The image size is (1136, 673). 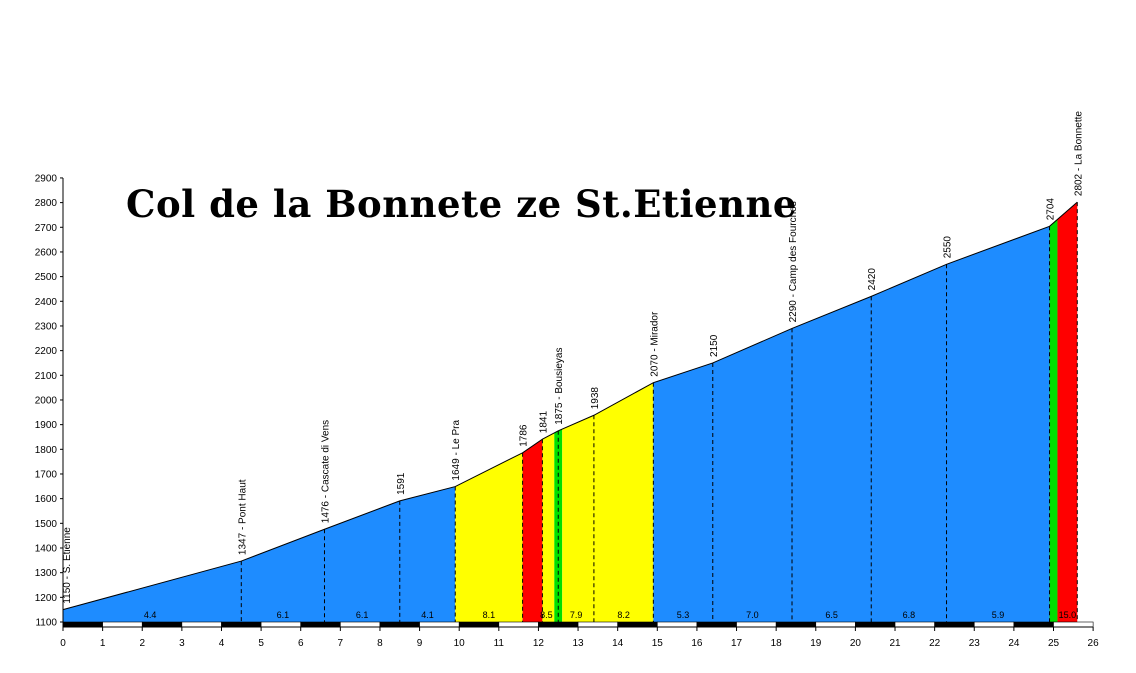 I want to click on x-tick-label: 4, so click(x=222, y=643).